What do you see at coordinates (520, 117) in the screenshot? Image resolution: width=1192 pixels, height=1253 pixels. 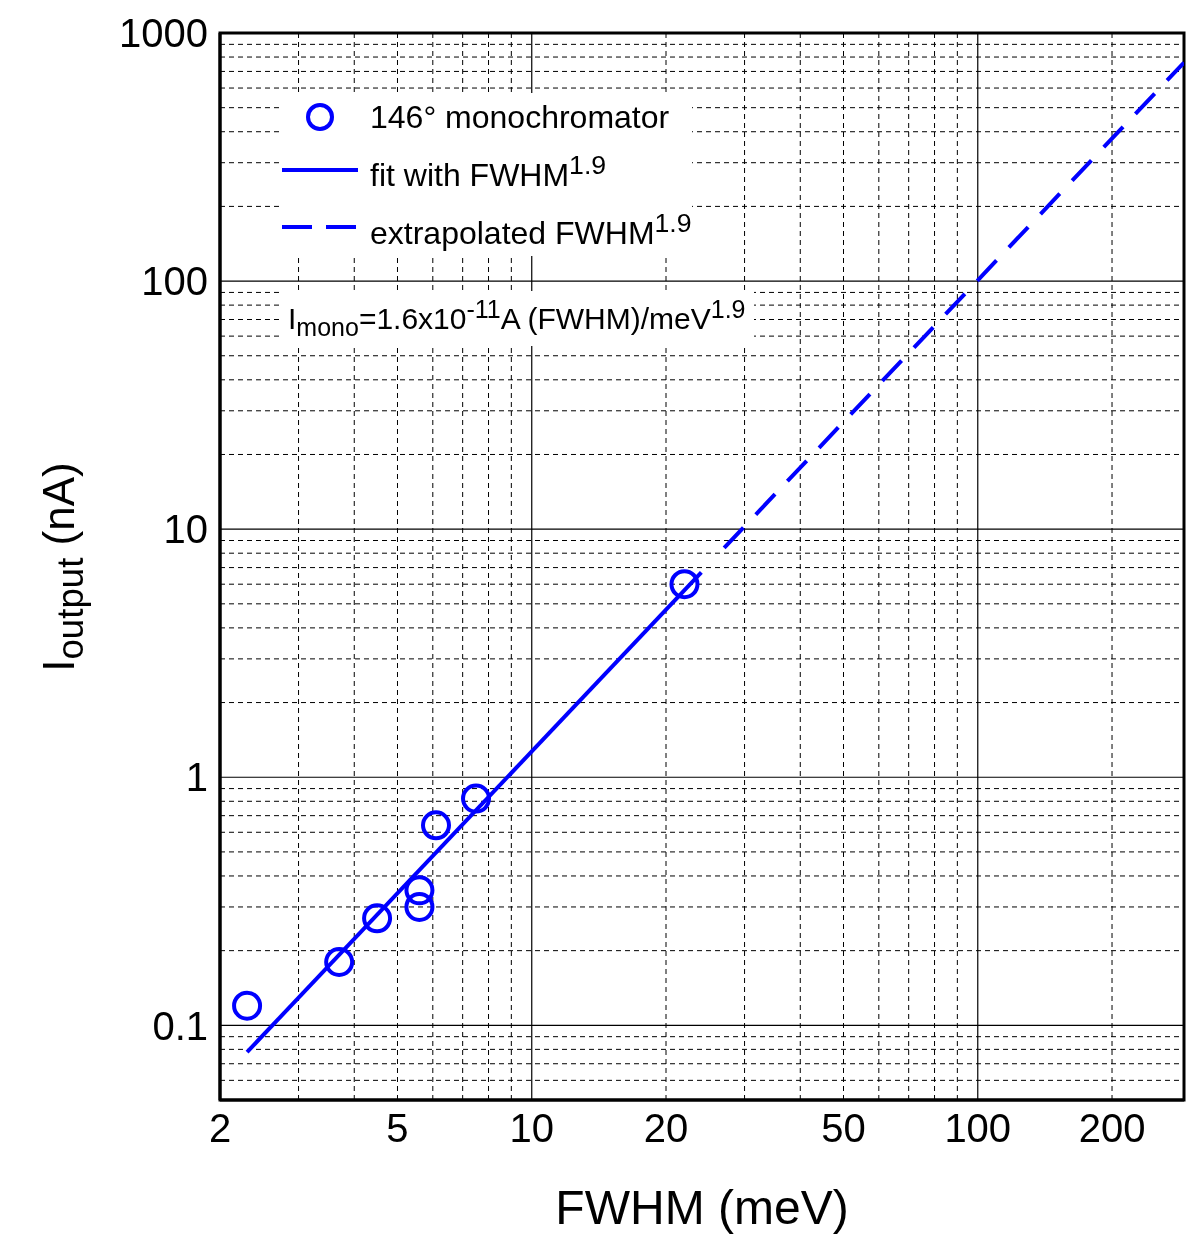 I see `legend-label: 146° monochromator` at bounding box center [520, 117].